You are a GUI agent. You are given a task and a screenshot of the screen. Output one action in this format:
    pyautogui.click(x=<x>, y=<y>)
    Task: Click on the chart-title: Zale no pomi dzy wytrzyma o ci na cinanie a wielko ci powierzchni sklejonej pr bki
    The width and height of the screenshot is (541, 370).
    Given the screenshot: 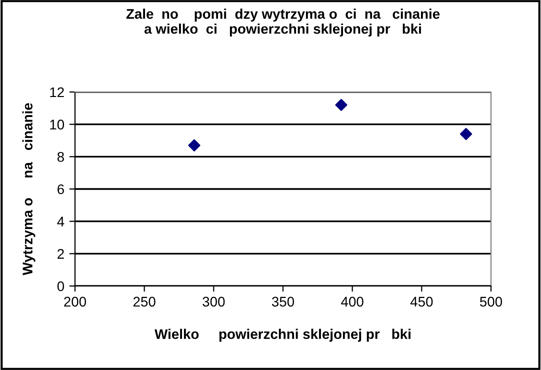 What is the action you would take?
    pyautogui.click(x=283, y=22)
    